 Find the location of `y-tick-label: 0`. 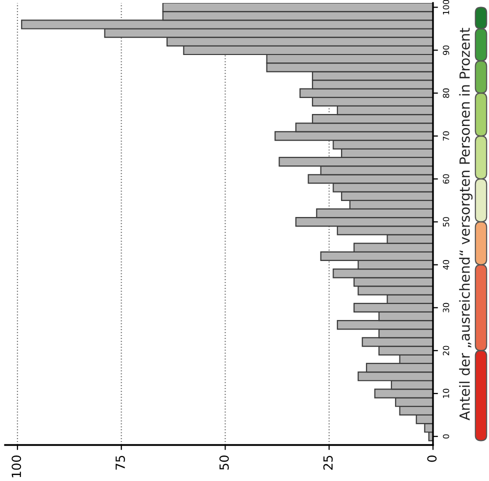

y-tick-label: 0 is located at coordinates (446, 436).